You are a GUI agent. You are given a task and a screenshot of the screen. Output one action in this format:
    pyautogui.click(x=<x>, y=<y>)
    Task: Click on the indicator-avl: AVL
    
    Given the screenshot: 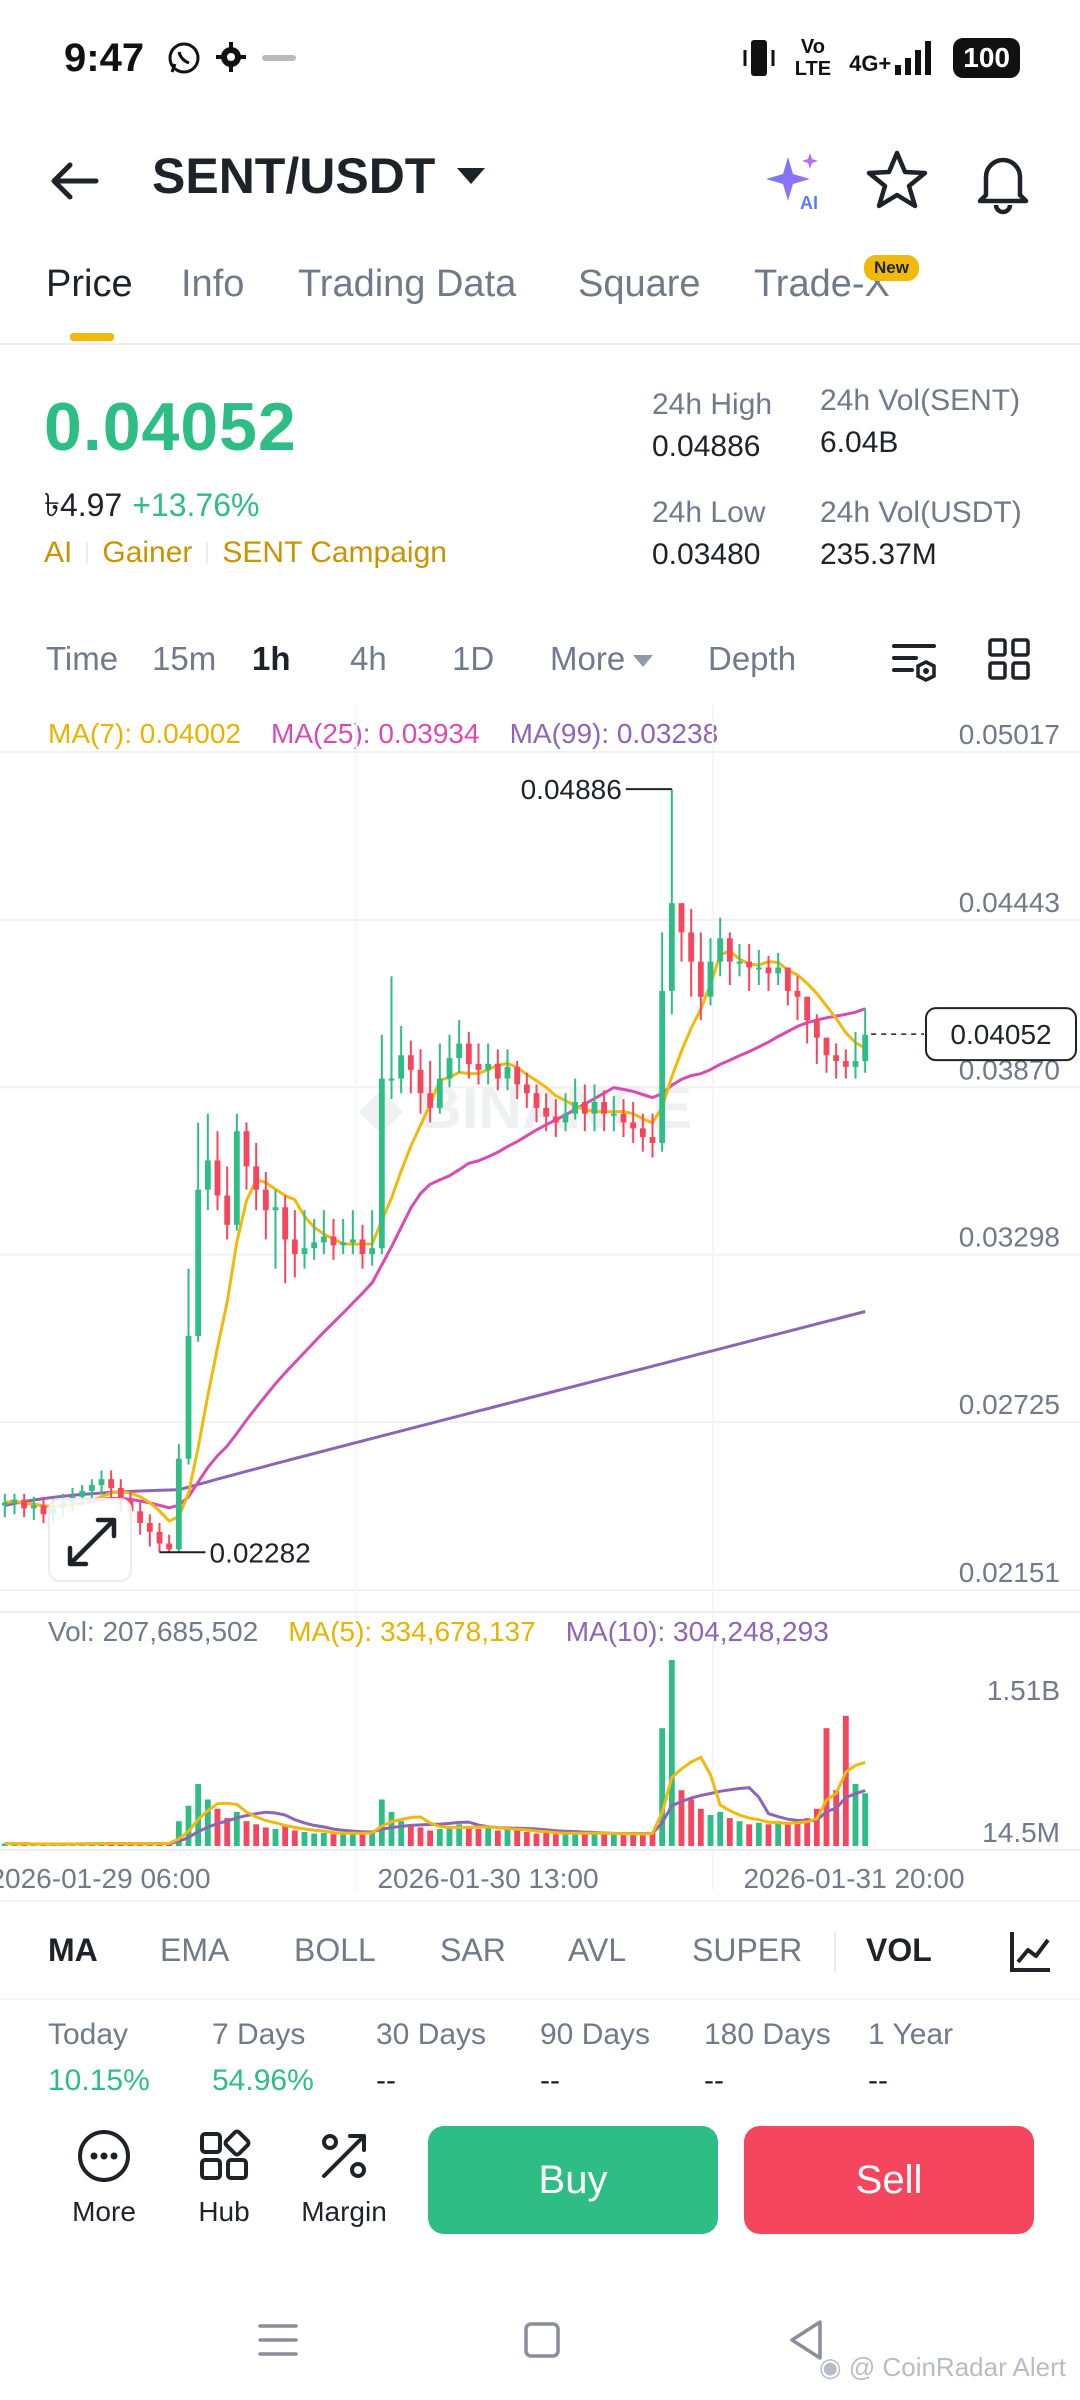 What is the action you would take?
    pyautogui.click(x=597, y=1950)
    